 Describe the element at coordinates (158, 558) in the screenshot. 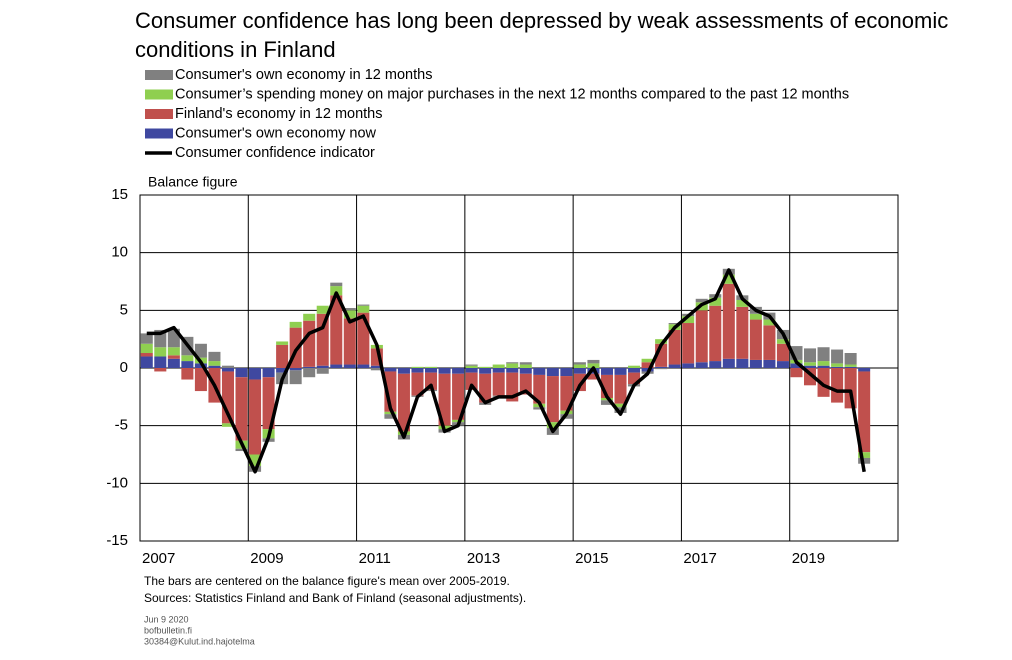

I see `x-tick-label: 2007` at that location.